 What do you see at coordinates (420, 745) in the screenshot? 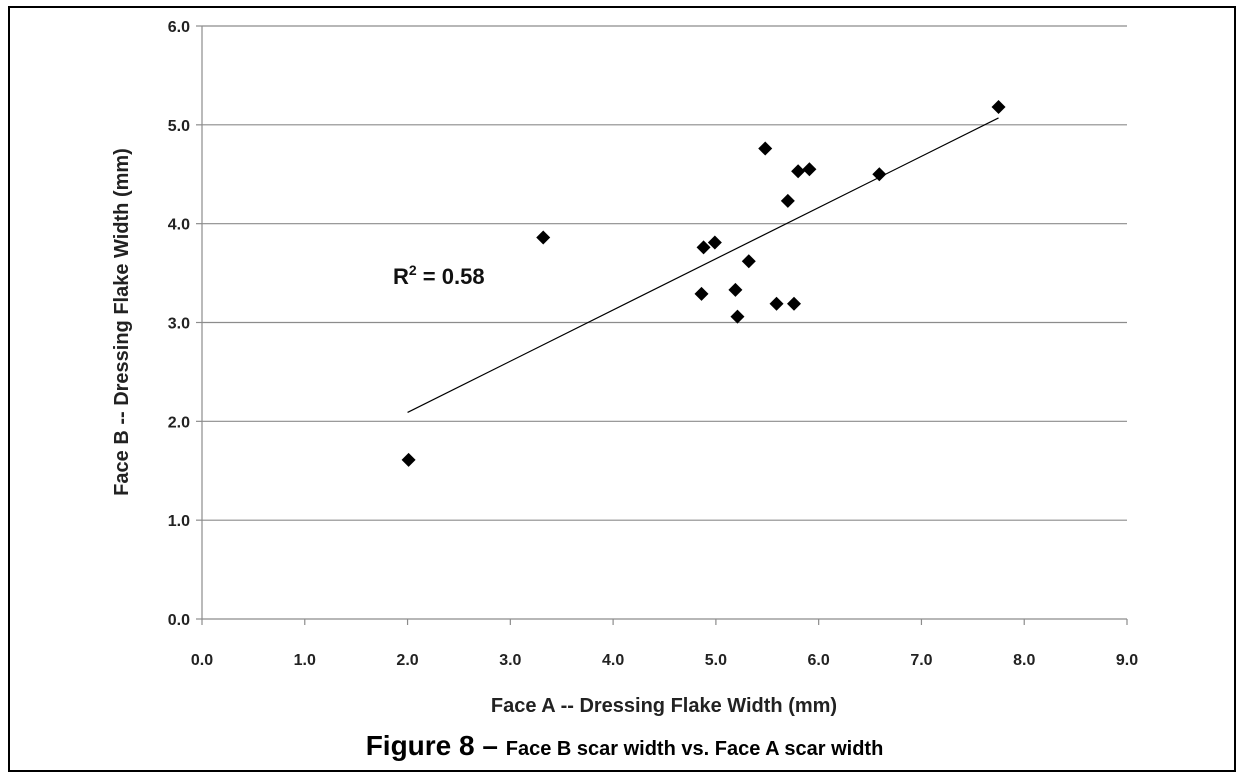
I see `caption-figure-number: Figure 8` at bounding box center [420, 745].